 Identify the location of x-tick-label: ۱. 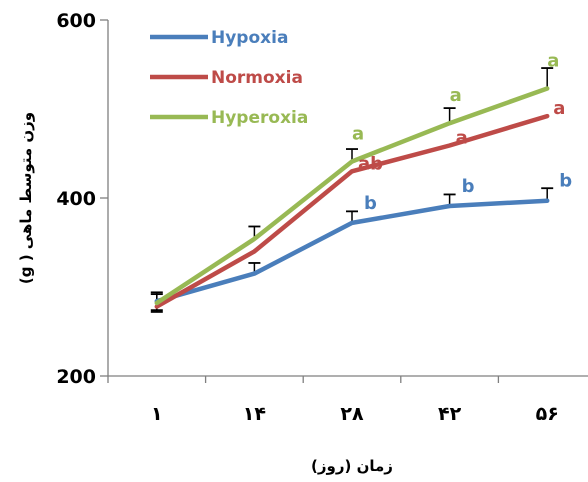
(157, 414).